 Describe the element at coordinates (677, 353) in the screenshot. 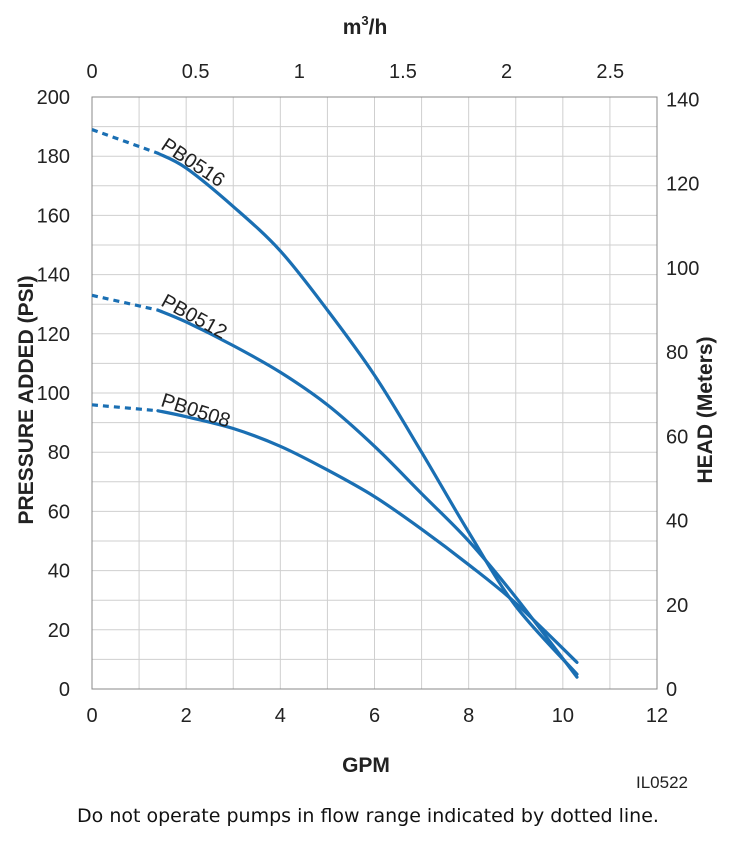

I see `y-right-tick-label: 80` at that location.